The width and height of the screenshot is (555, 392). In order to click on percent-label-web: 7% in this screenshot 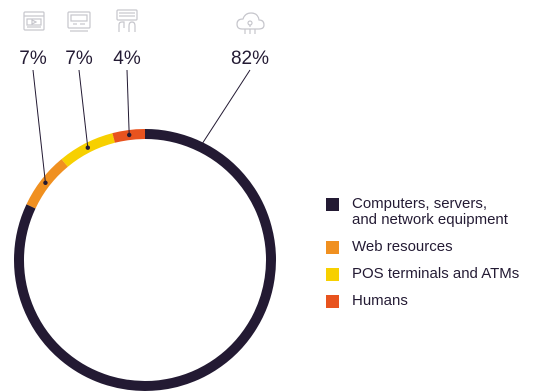, I will do `click(33, 58)`.